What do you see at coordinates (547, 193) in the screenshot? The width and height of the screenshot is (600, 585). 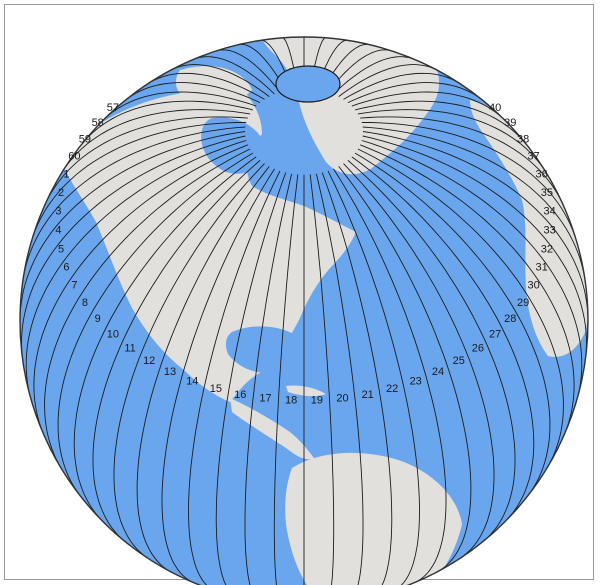 I see `zone-label-35: 35` at bounding box center [547, 193].